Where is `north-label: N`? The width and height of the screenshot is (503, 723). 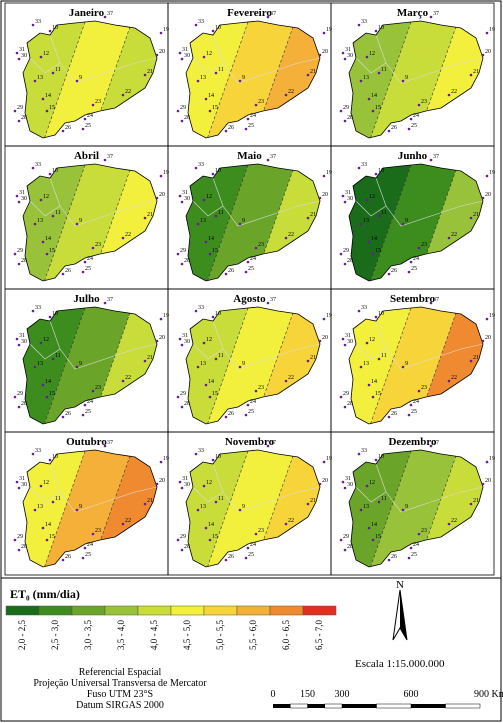 north-label: N is located at coordinates (400, 585).